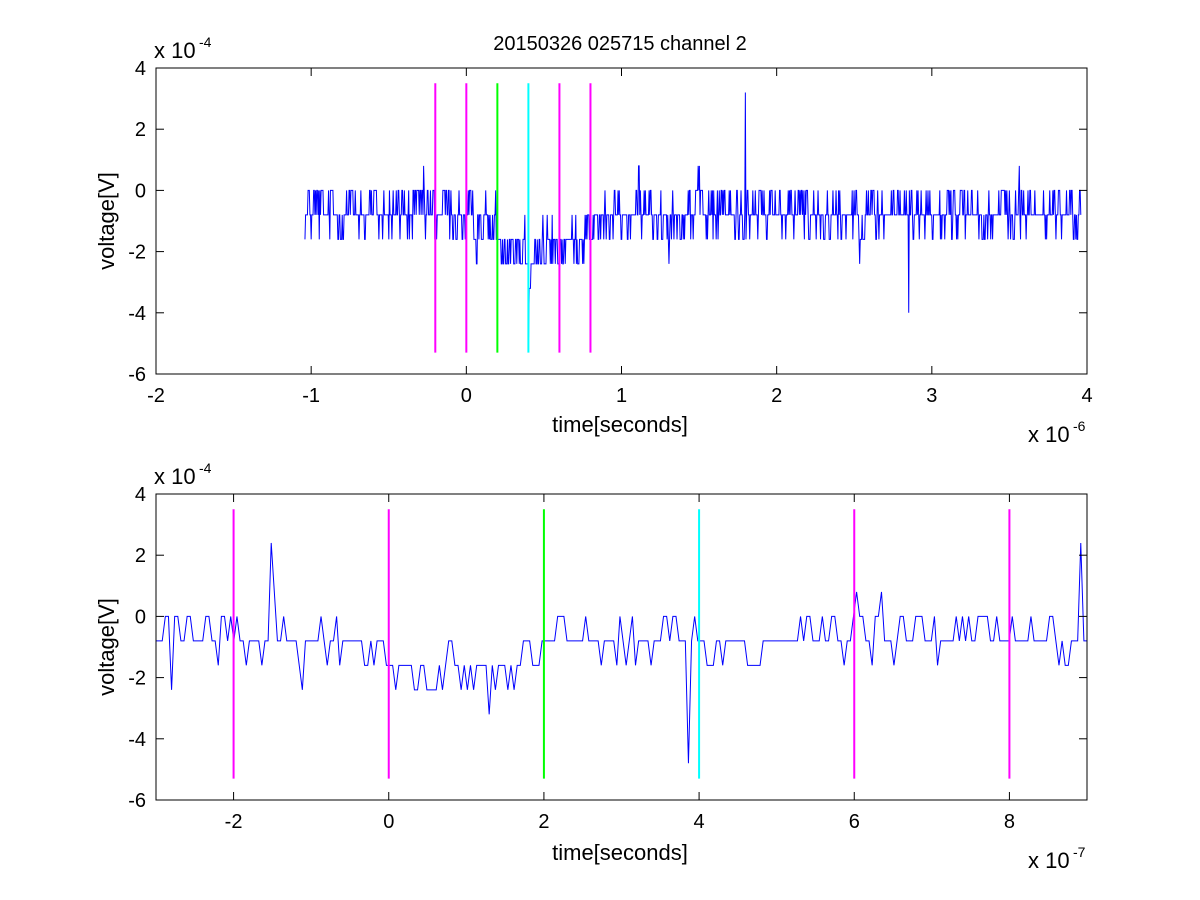  What do you see at coordinates (466, 396) in the screenshot?
I see `top-x-tick-label: 0` at bounding box center [466, 396].